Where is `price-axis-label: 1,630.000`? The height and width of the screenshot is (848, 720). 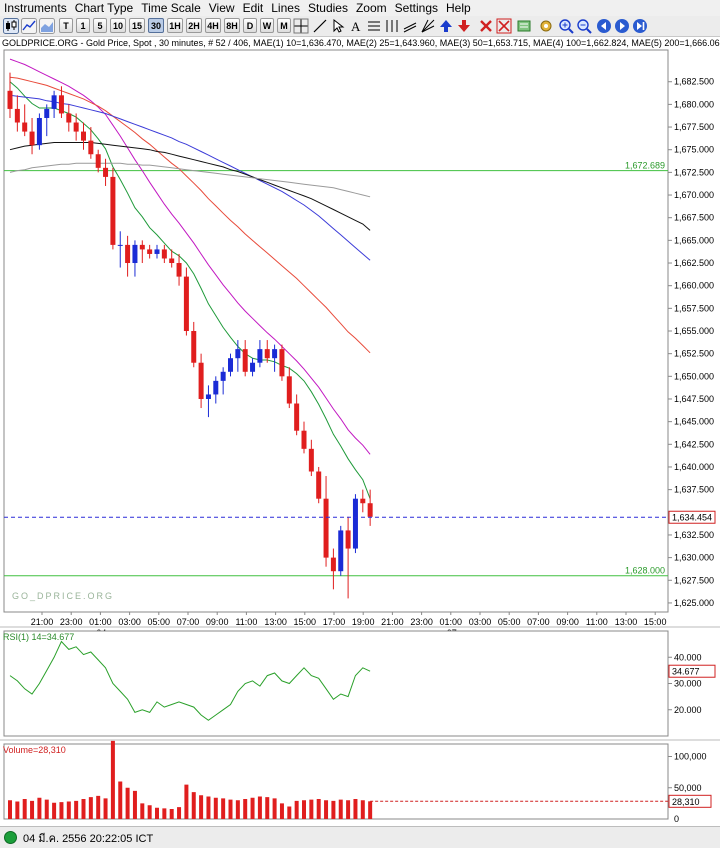 price-axis-label: 1,630.000 is located at coordinates (694, 558).